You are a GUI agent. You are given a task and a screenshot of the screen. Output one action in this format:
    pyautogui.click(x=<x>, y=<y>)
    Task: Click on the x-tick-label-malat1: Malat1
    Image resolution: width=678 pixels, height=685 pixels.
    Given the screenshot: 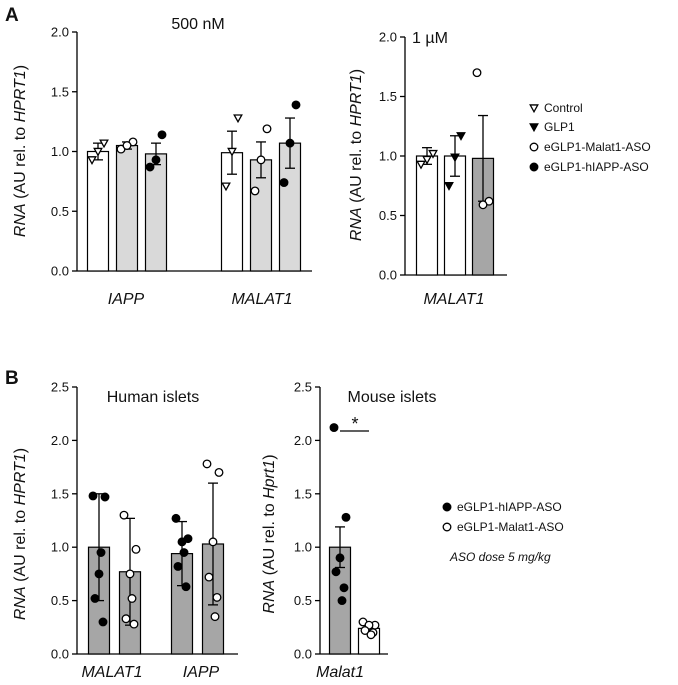 What is the action you would take?
    pyautogui.click(x=340, y=672)
    